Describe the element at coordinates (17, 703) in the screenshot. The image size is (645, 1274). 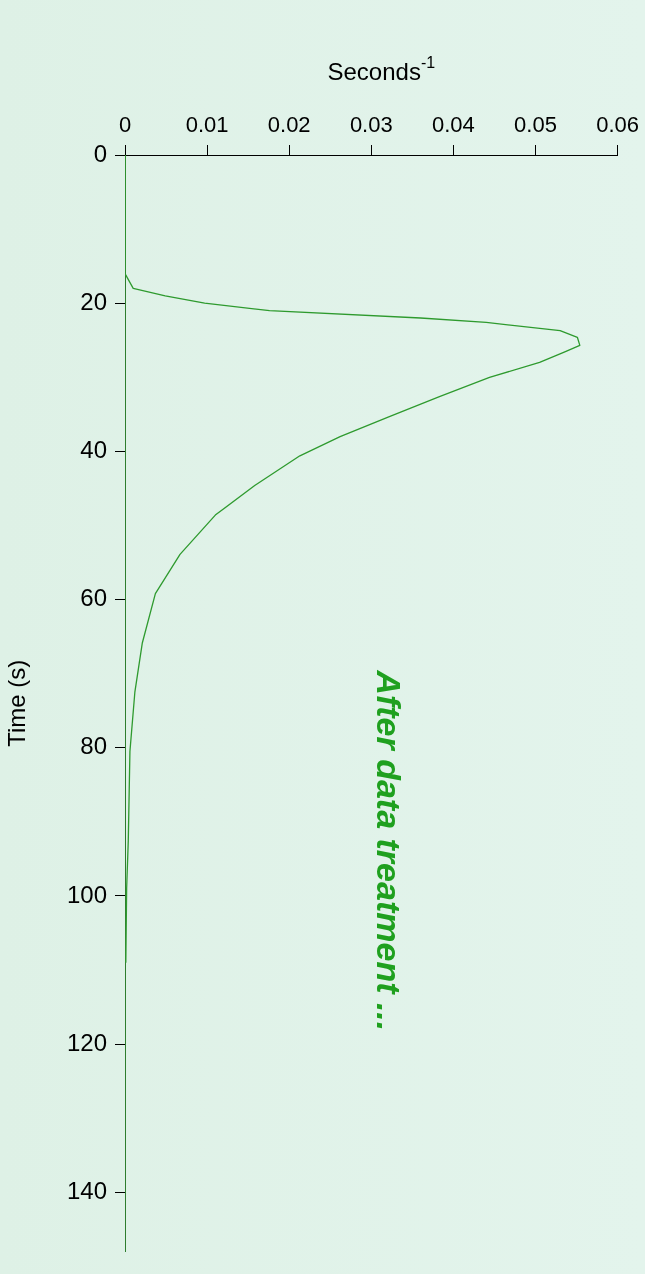
I see `y-axis-title: Time (s)` at that location.